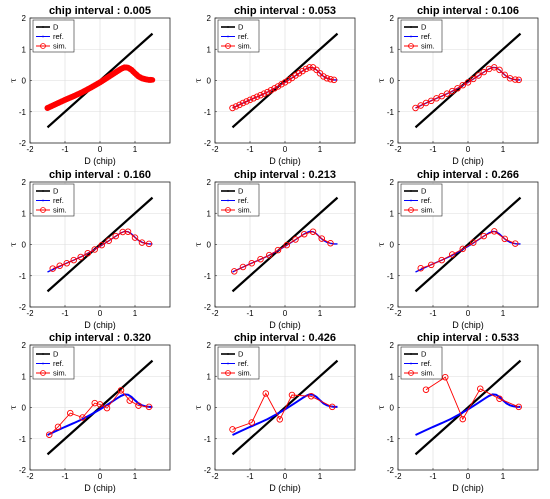  Describe the element at coordinates (100, 11) in the screenshot. I see `subplot-title: chip interval : 0.005` at that location.